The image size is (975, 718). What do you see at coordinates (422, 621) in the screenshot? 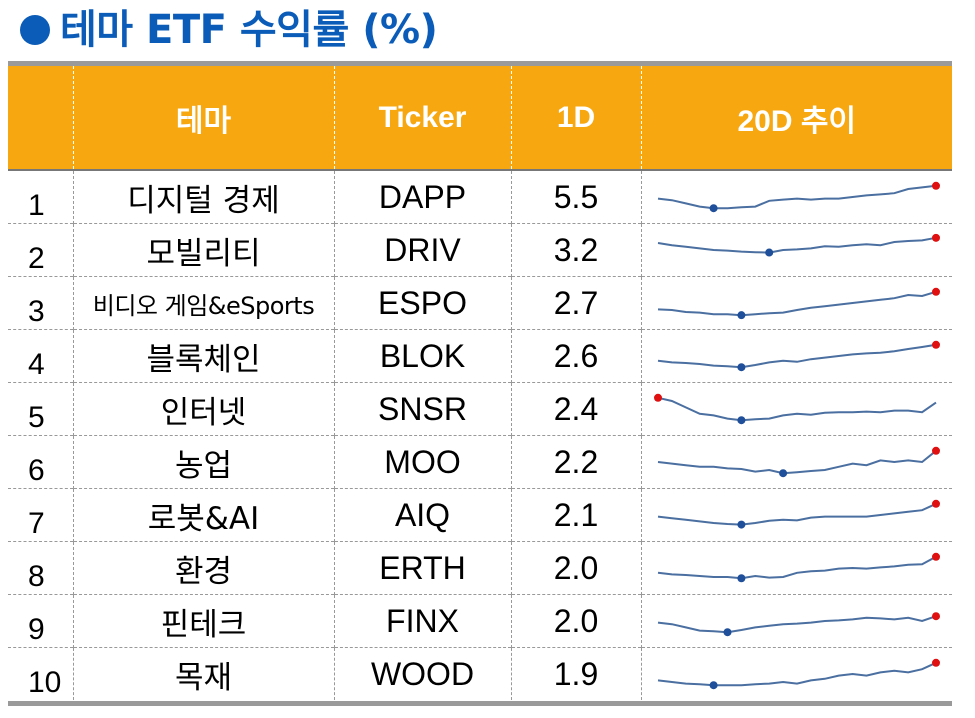
I see `ticker-cell: FINX` at bounding box center [422, 621].